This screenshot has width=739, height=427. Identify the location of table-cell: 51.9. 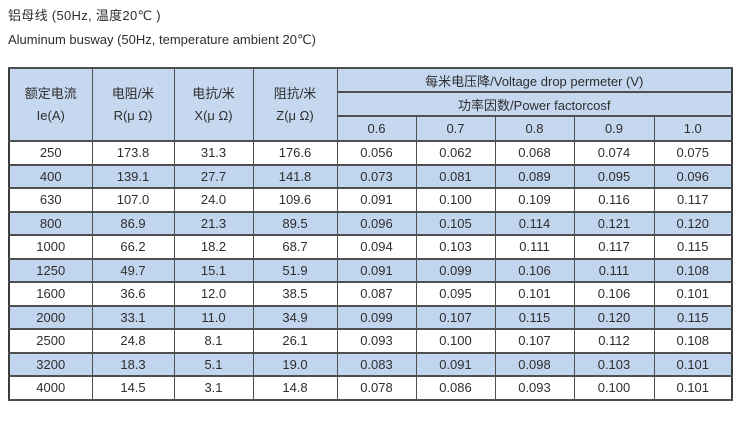
(295, 270).